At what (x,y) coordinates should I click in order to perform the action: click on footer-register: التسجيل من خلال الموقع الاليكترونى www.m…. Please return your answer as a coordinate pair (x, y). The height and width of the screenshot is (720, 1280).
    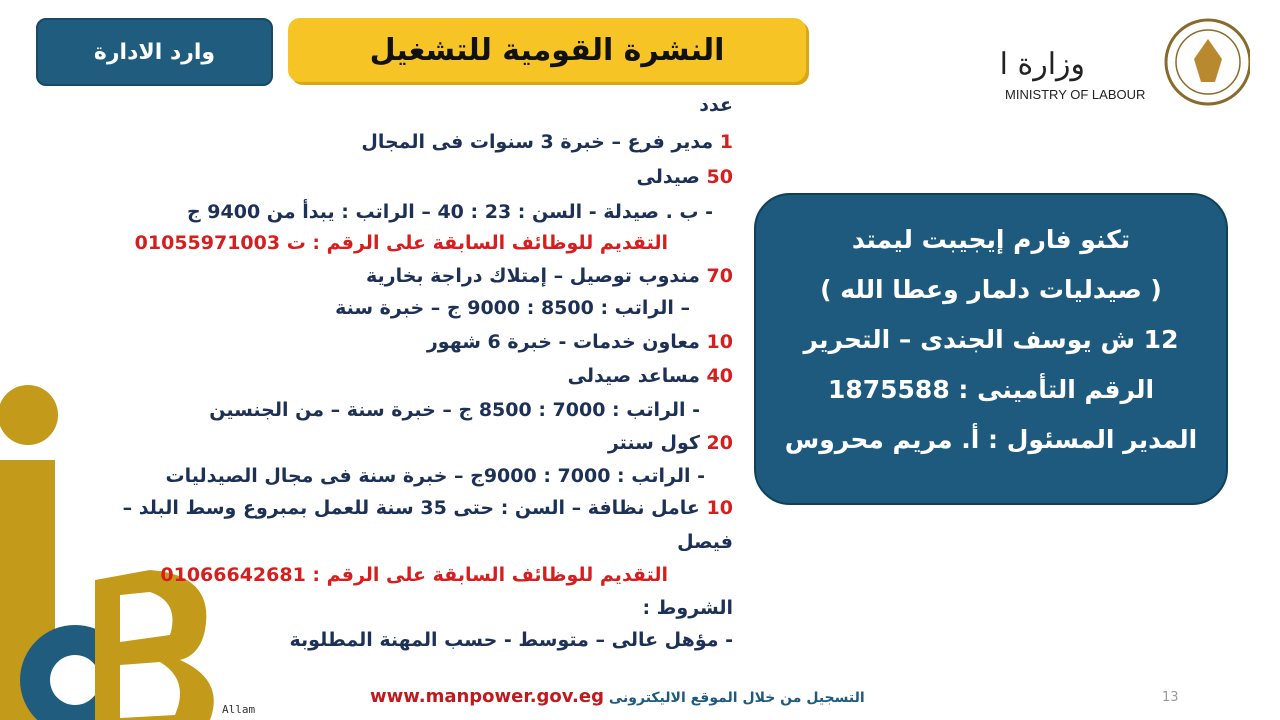
    Looking at the image, I should click on (617, 696).